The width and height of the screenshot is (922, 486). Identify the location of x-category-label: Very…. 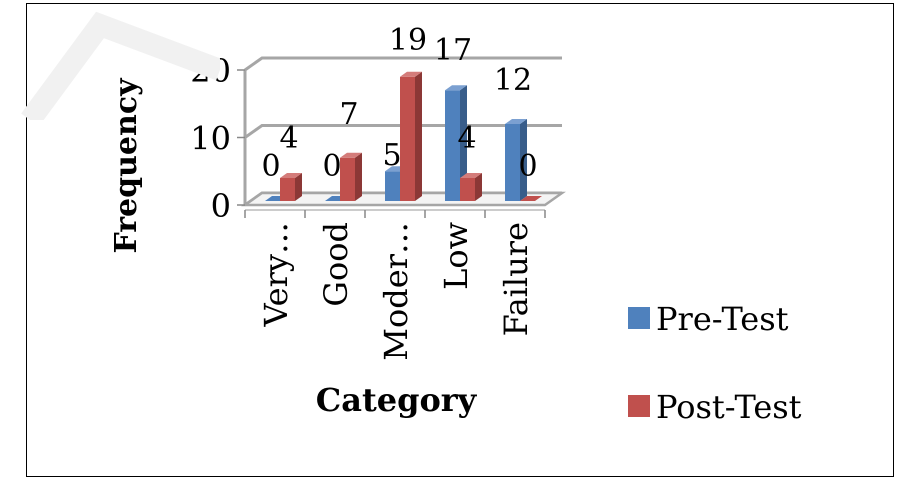
(276, 274).